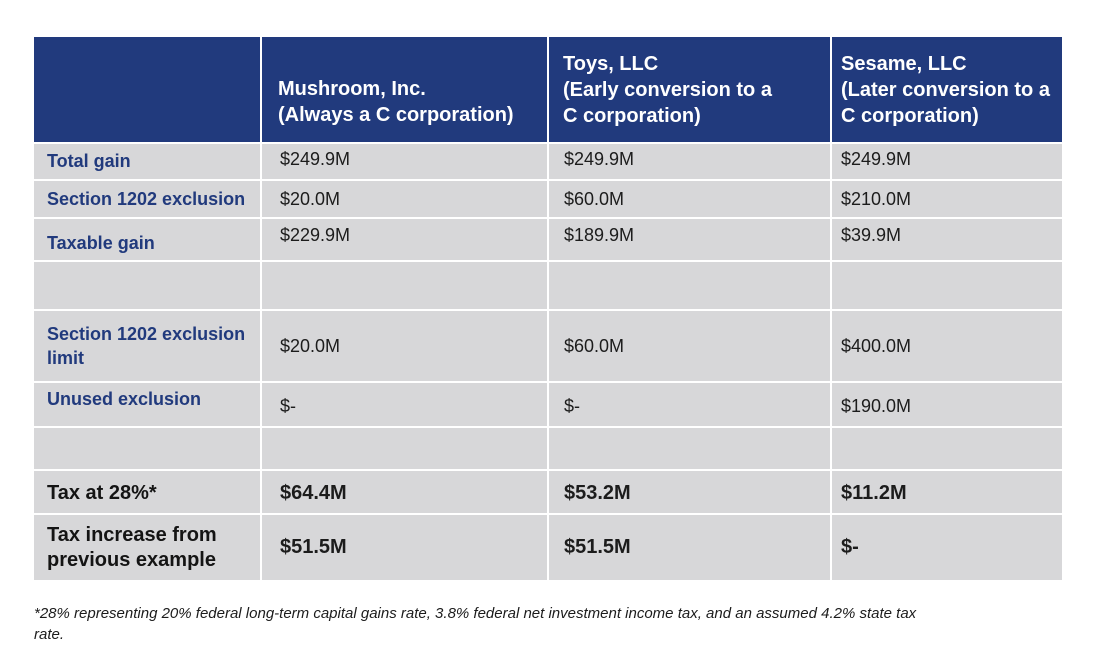  Describe the element at coordinates (690, 492) in the screenshot. I see `table-cell: $53.2M` at that location.